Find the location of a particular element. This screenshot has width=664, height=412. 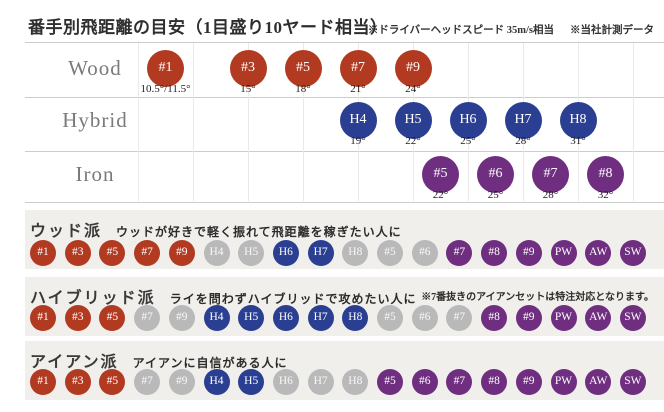

hybrid-set-club-PW: PW is located at coordinates (563, 318).